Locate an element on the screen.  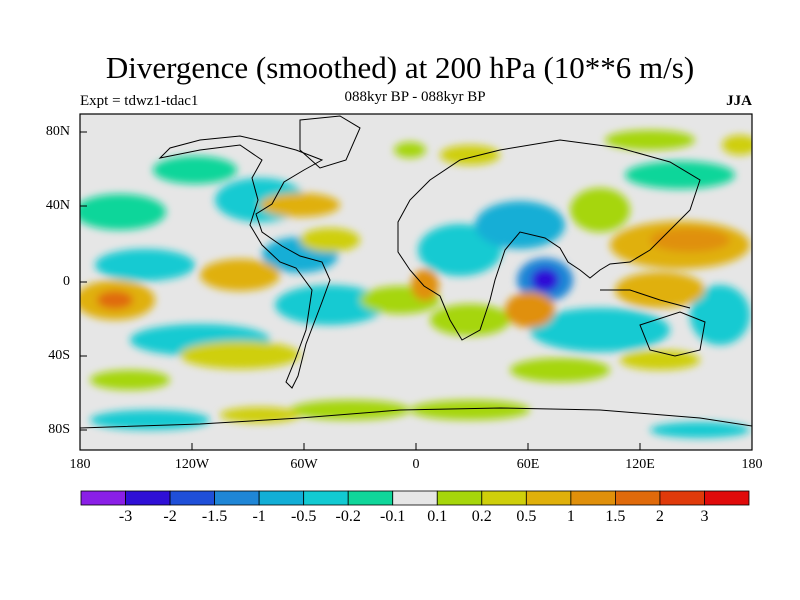
lon-label-120w: 120W is located at coordinates (192, 464).